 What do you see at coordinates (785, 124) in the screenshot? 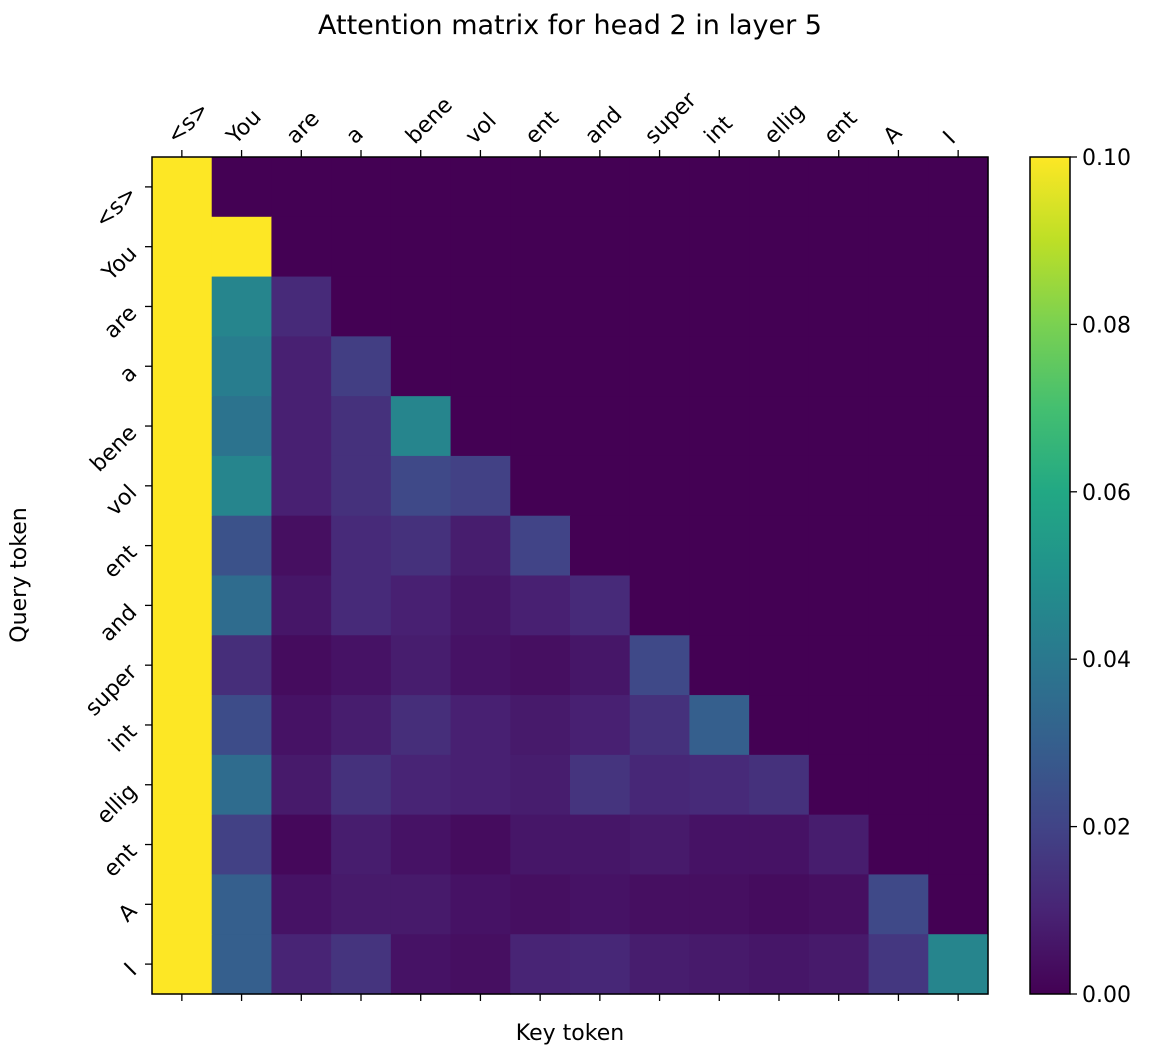
I see `x-tick-label: ellig` at bounding box center [785, 124].